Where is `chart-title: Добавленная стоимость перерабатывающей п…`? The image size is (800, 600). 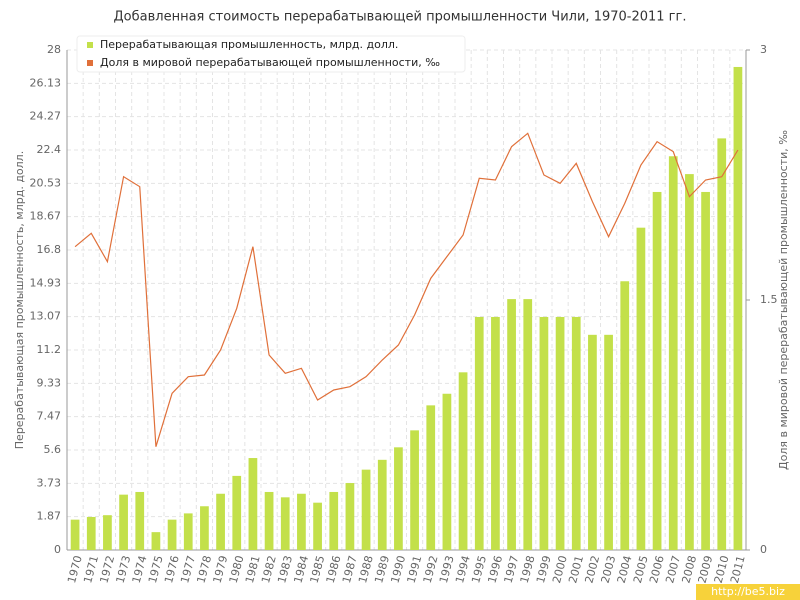 chart-title: Добавленная стоимость перерабатывающей п… is located at coordinates (400, 17).